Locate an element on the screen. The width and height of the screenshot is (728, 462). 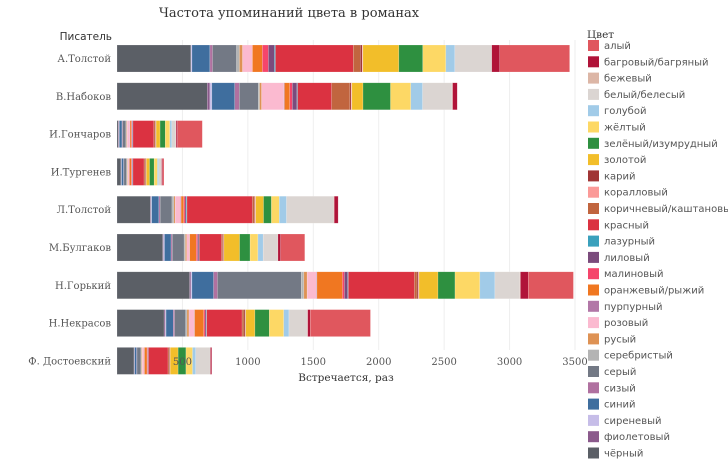
legend-item: сиреневый is located at coordinates (624, 420).